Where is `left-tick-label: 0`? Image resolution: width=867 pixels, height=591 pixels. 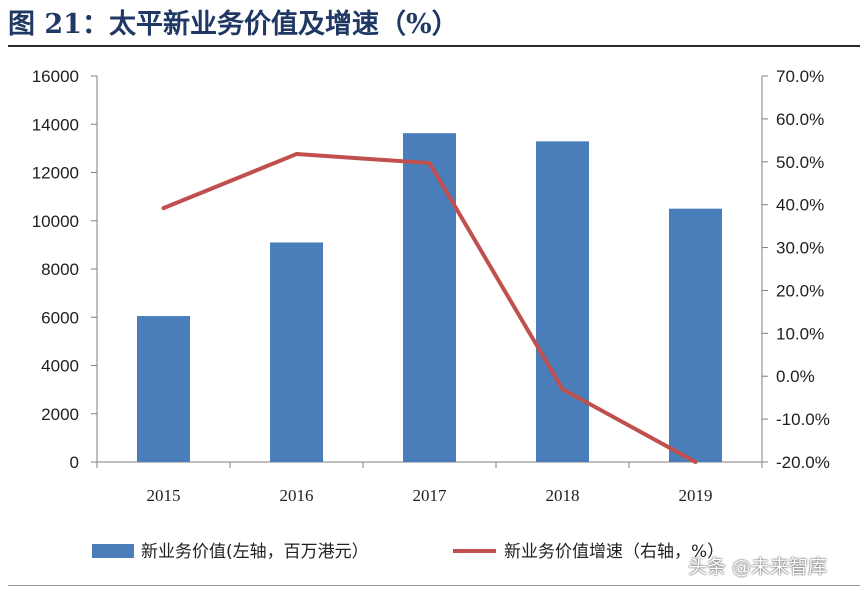
left-tick-label: 0 is located at coordinates (74, 462).